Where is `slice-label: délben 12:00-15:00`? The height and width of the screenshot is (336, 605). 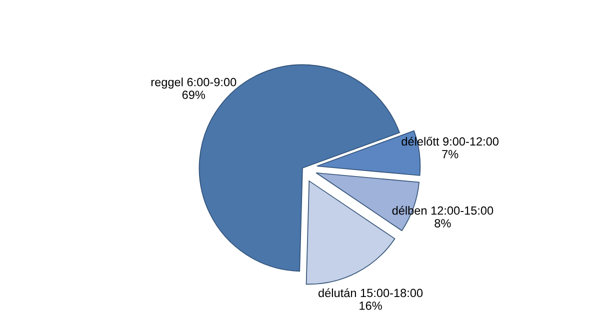 slice-label: délben 12:00-15:00 is located at coordinates (443, 210).